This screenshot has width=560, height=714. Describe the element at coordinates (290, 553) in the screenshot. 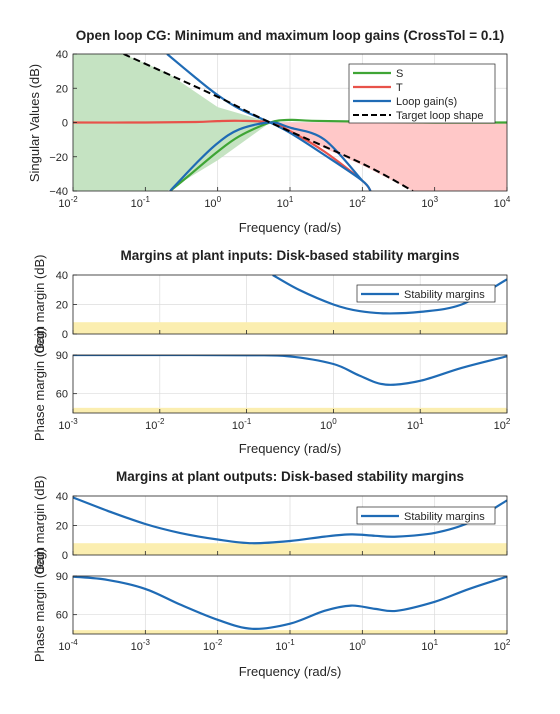

I see `chart3-gain-x-ticks` at that location.